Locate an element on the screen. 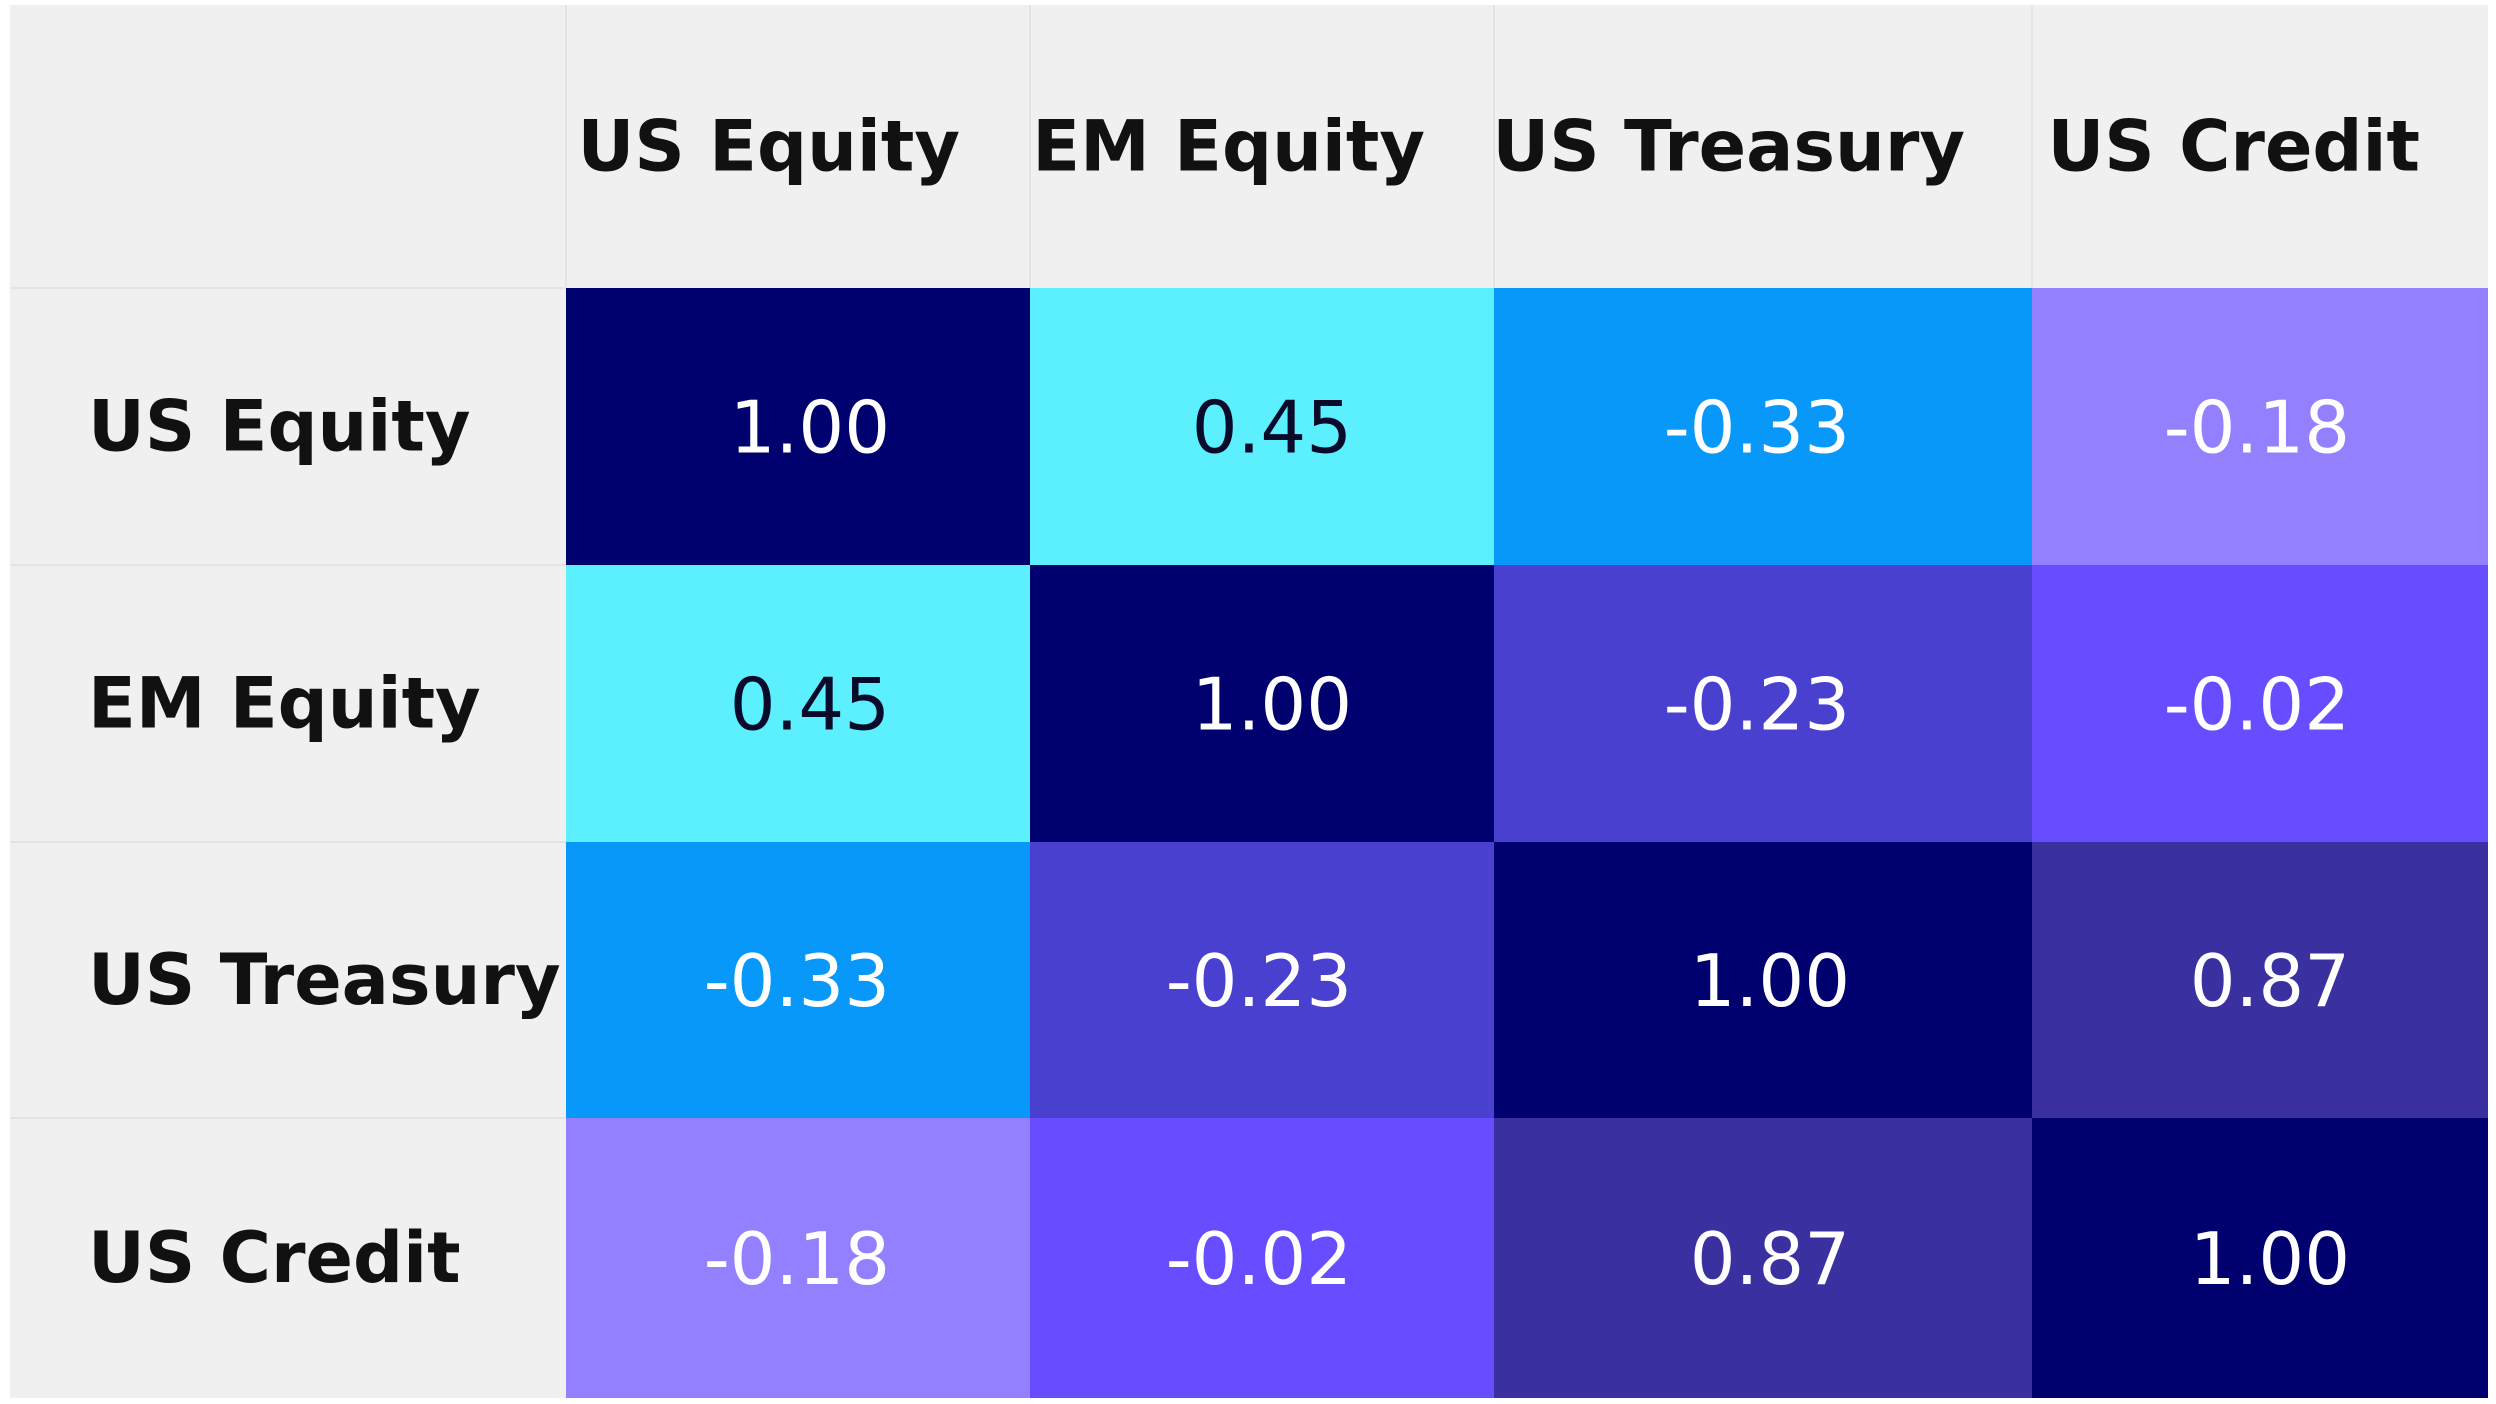  row-label: US Credit is located at coordinates (274, 1258).